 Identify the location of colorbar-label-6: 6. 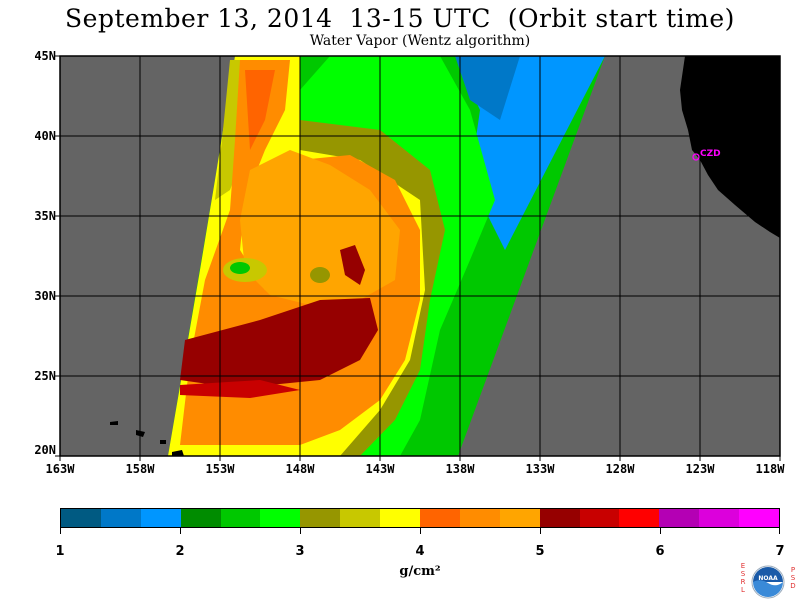
(660, 551).